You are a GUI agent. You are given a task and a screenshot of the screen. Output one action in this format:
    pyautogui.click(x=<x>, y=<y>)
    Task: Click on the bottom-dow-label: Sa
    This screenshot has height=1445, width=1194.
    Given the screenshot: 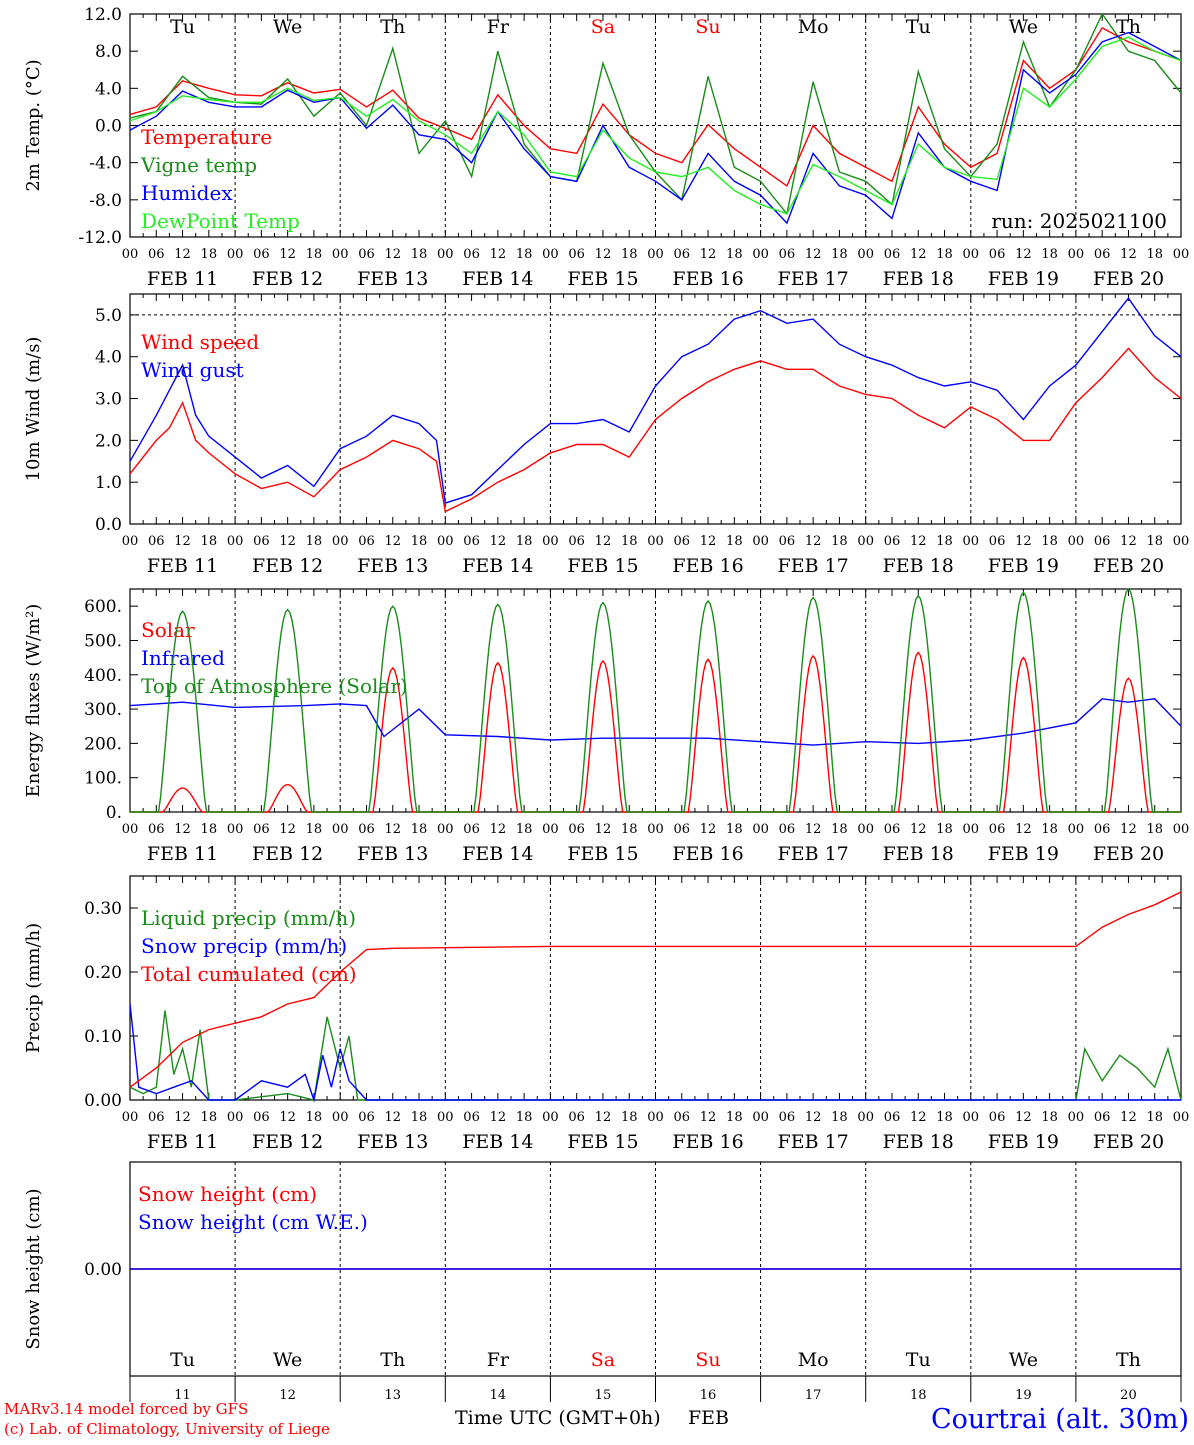 What is the action you would take?
    pyautogui.click(x=603, y=1360)
    